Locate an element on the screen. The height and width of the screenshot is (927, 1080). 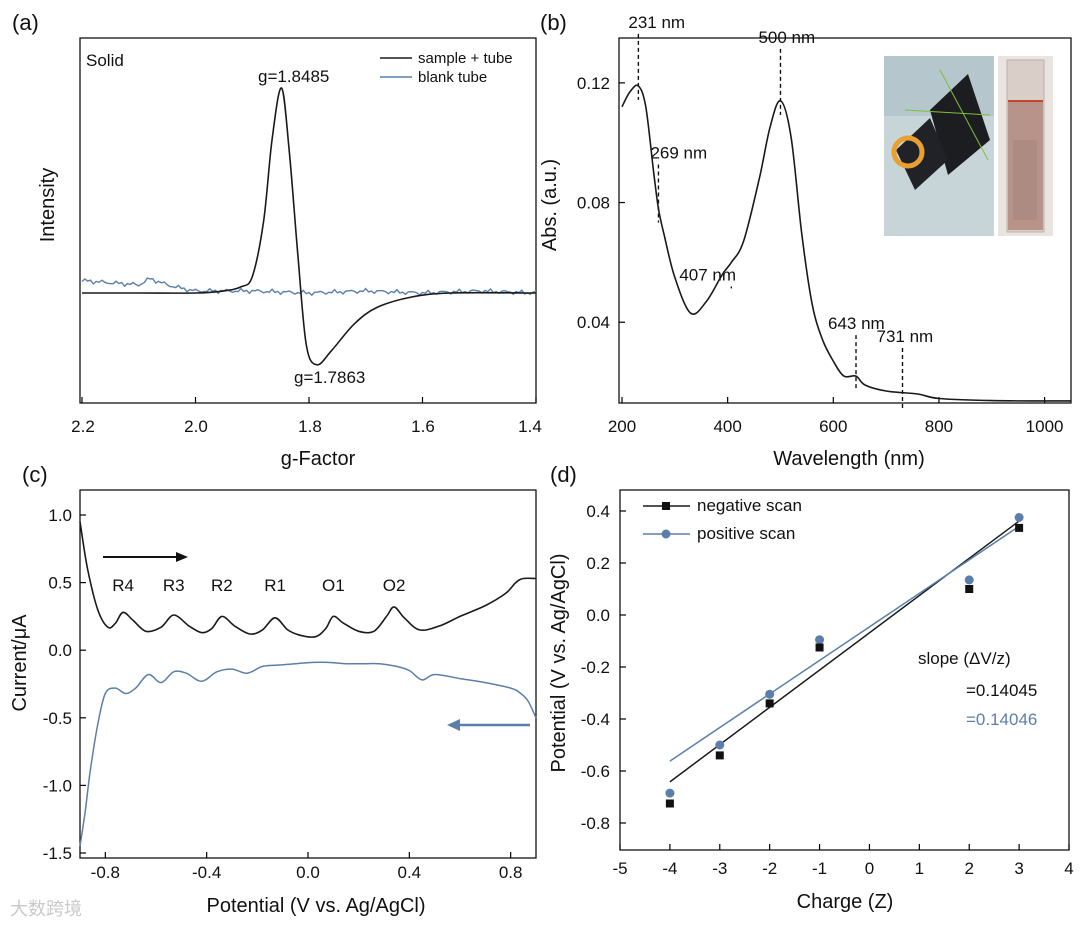
panel-a-solid-label: Solid is located at coordinates (105, 60).